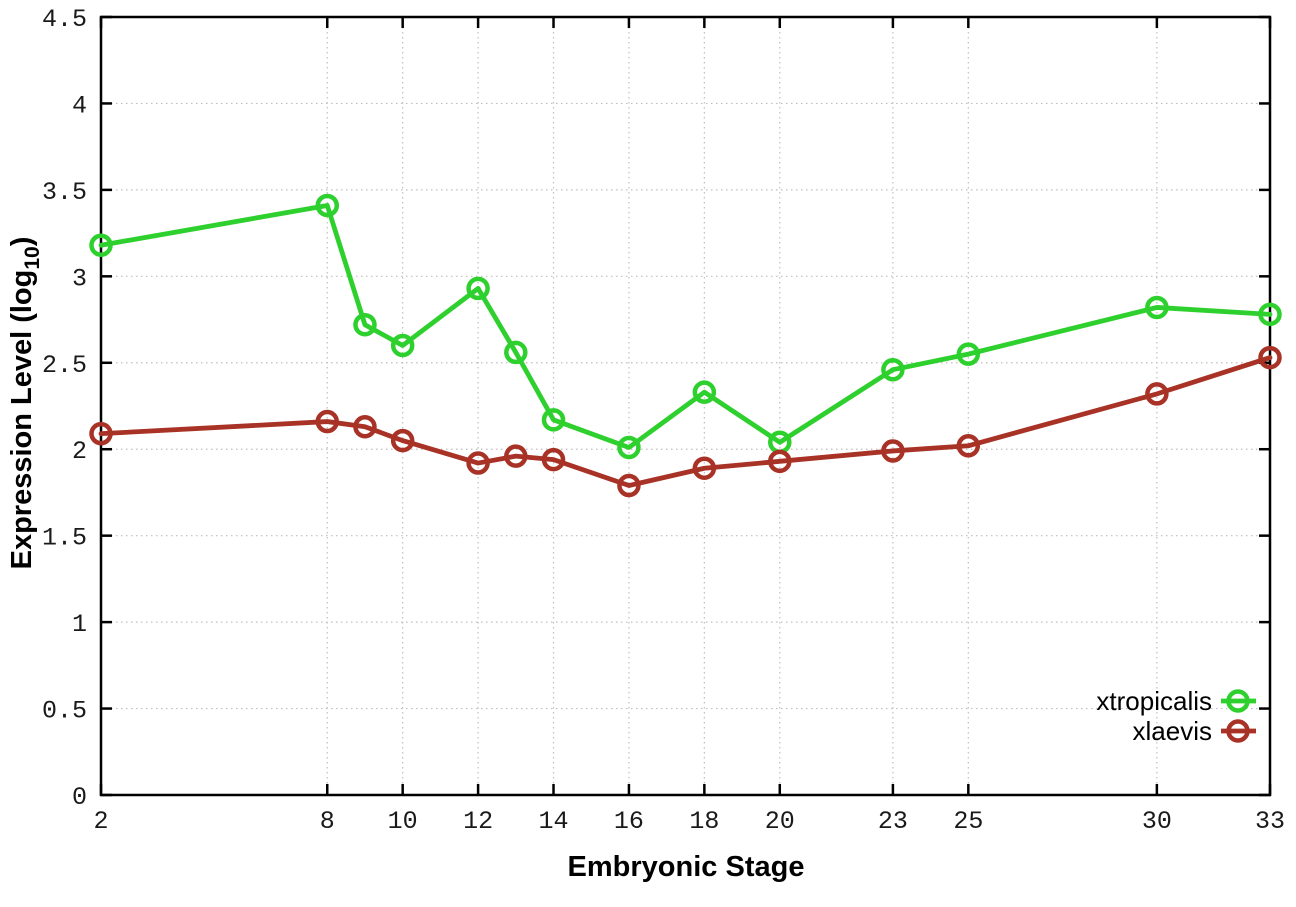 The image size is (1296, 907). I want to click on x-tick-label-12: 12, so click(478, 821).